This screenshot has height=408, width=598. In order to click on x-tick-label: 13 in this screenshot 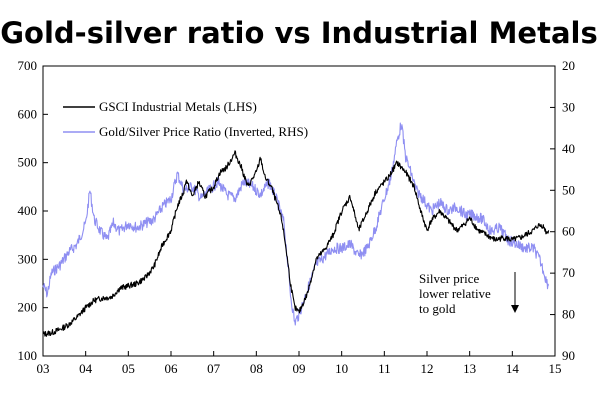, I will do `click(469, 368)`.